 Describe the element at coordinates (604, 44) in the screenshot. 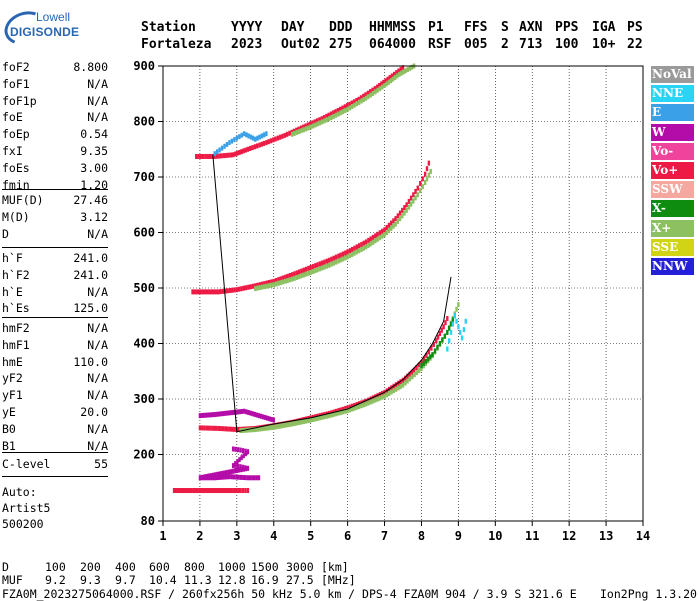

I see `header-value: 10+` at that location.